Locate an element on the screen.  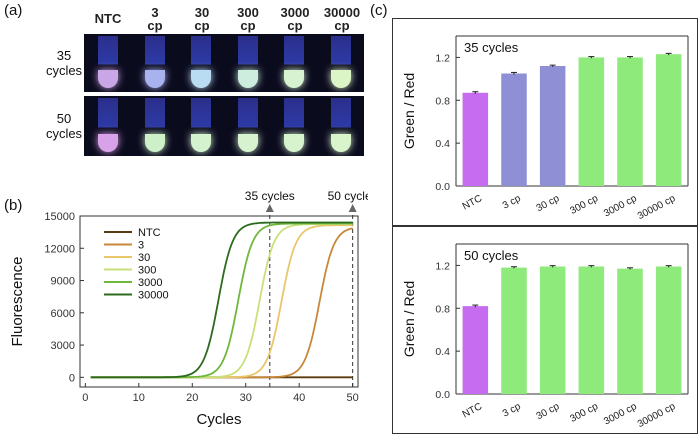
tube-column-label: 30000 cp is located at coordinates (342, 19).